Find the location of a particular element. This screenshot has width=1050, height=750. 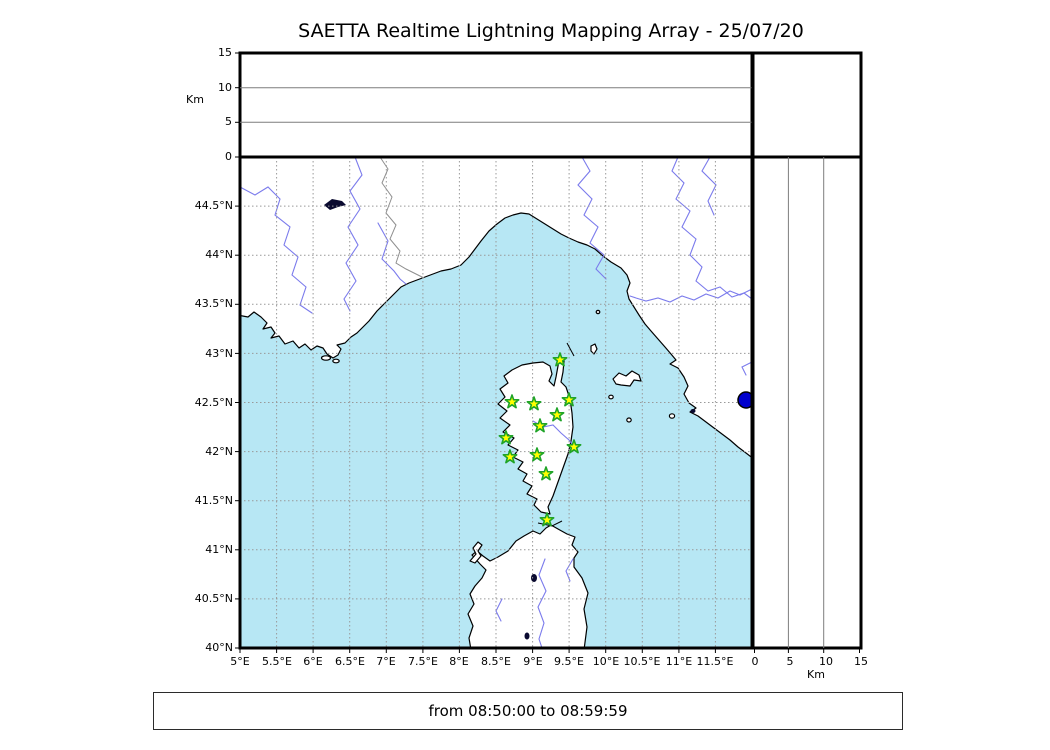

km-axis-label-right: Km is located at coordinates (816, 674).